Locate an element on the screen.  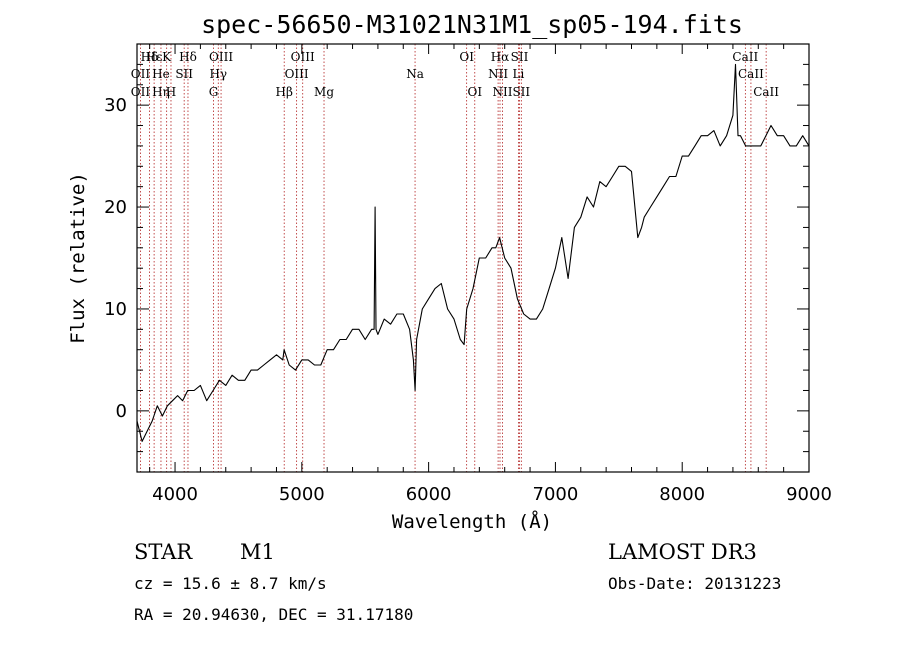
object-class: STAR is located at coordinates (163, 552).